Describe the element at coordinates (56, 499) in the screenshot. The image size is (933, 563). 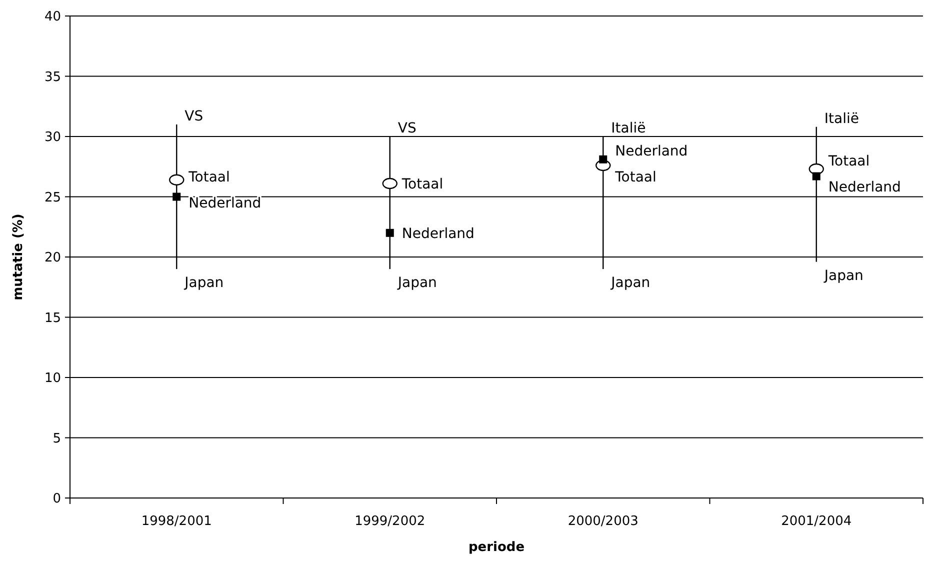
I see `y-tick-label: 0` at that location.